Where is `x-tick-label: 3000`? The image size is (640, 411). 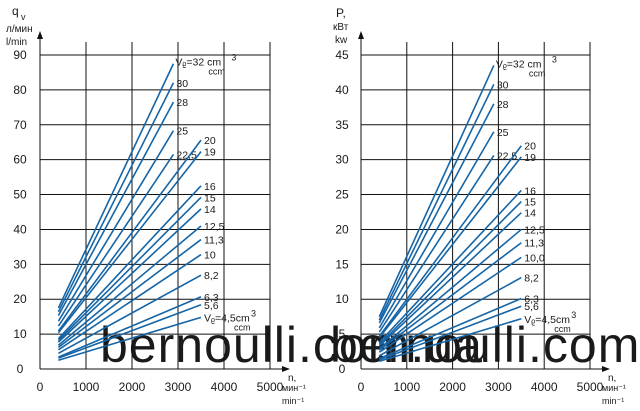
x-tick-label: 3000 is located at coordinates (178, 387).